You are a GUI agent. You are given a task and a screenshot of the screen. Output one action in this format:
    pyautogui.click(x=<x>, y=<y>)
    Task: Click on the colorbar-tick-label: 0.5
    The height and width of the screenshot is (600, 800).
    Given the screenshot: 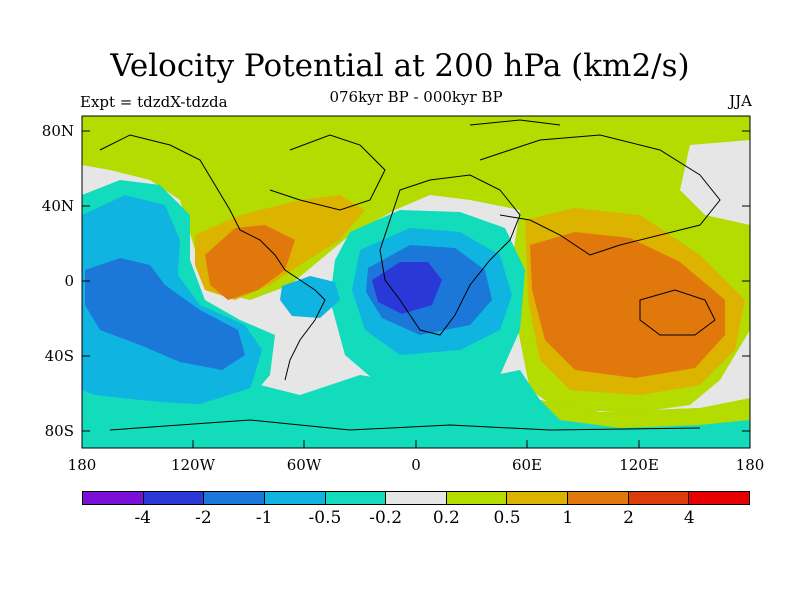 What is the action you would take?
    pyautogui.click(x=507, y=518)
    